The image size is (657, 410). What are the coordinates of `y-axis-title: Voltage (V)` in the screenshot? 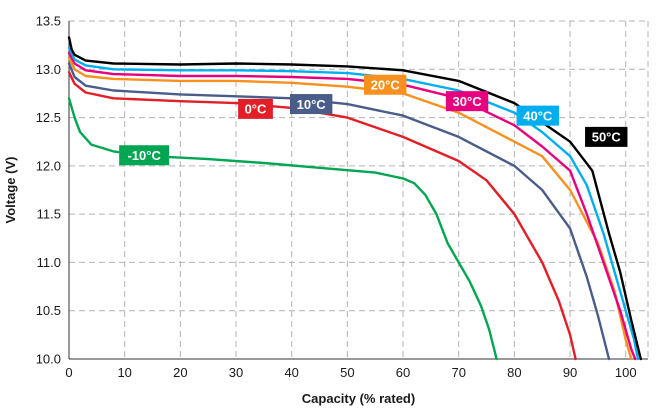 It's located at (10, 190).